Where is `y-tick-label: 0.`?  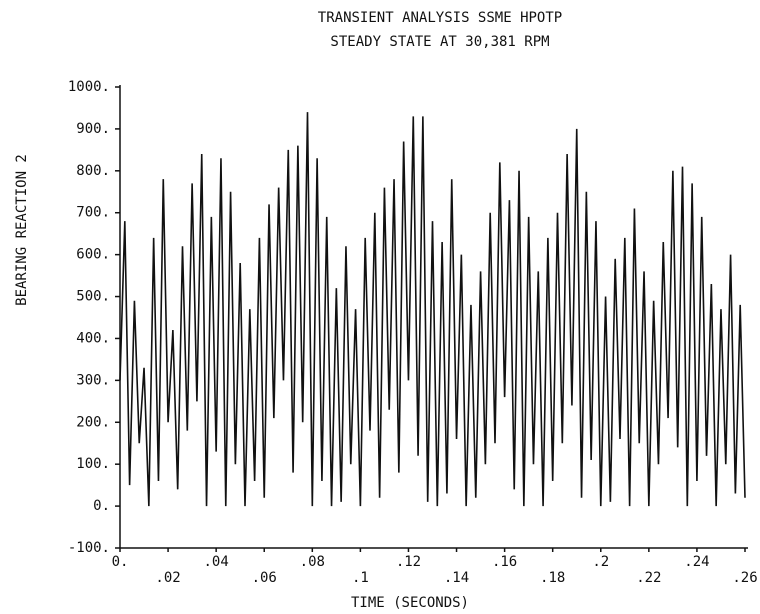 y-tick-label: 0. is located at coordinates (101, 506).